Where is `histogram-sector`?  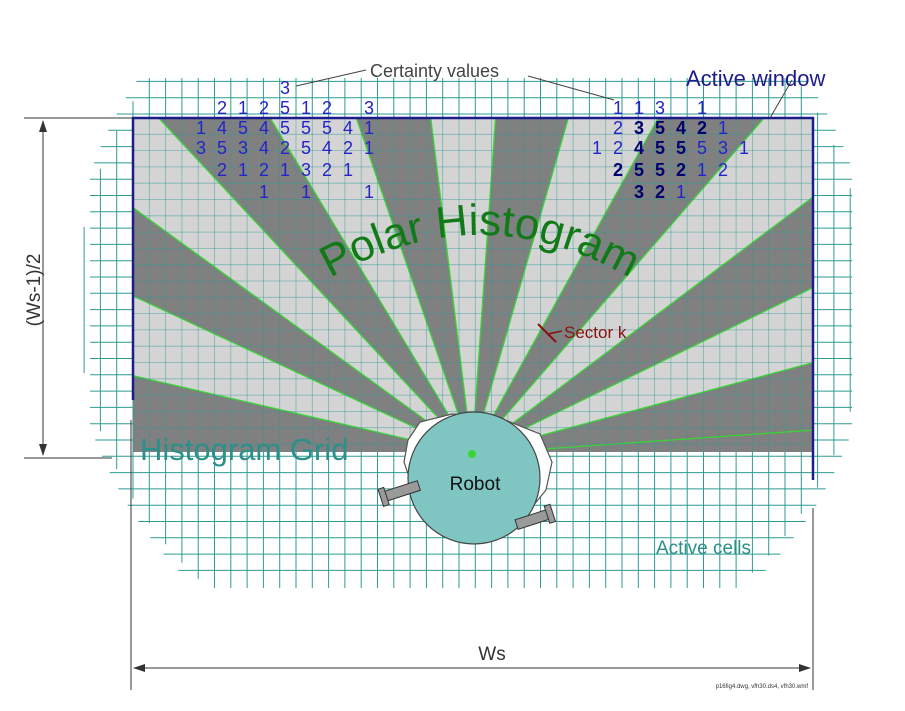 histogram-sector is located at coordinates (463, 285).